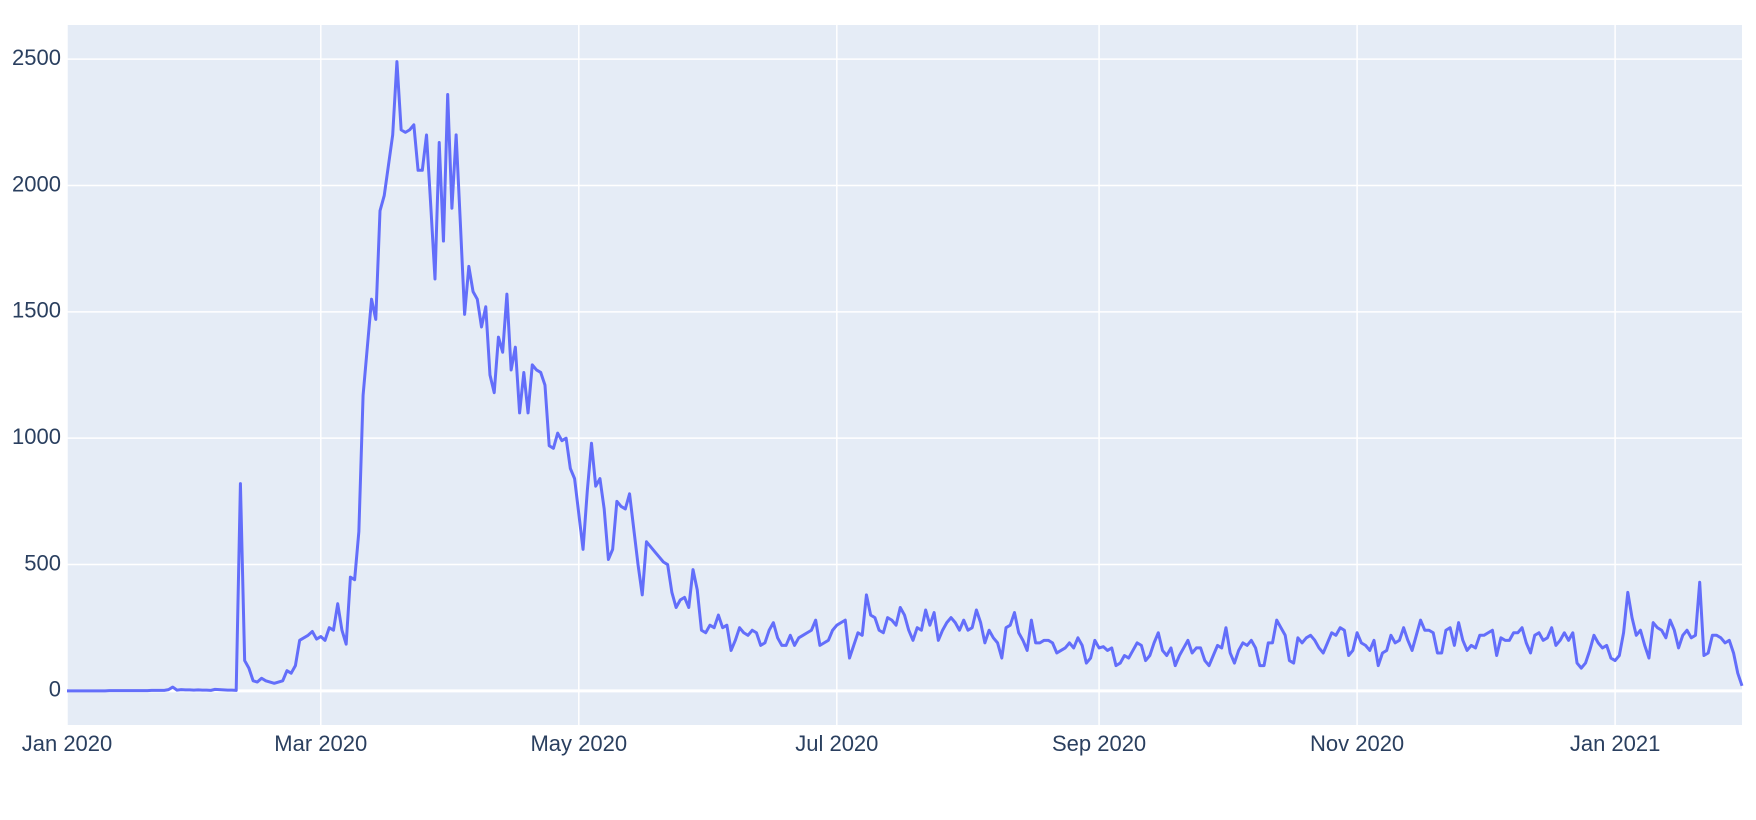  What do you see at coordinates (55, 689) in the screenshot?
I see `y-tick-label: 0` at bounding box center [55, 689].